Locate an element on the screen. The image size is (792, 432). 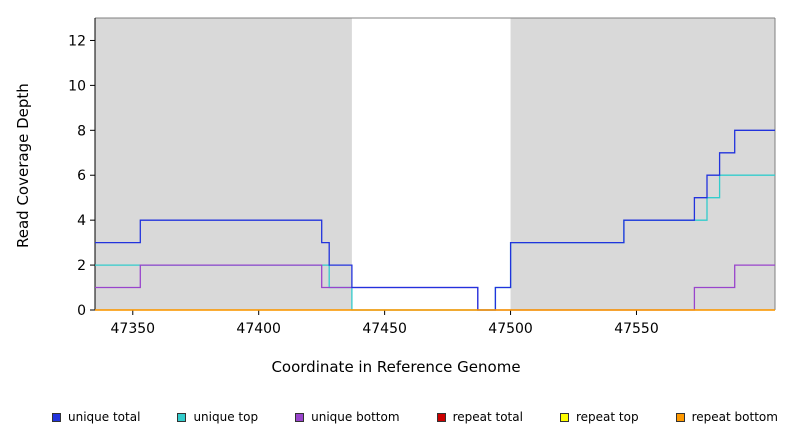
y-tick-label: 10 is located at coordinates (77, 86).